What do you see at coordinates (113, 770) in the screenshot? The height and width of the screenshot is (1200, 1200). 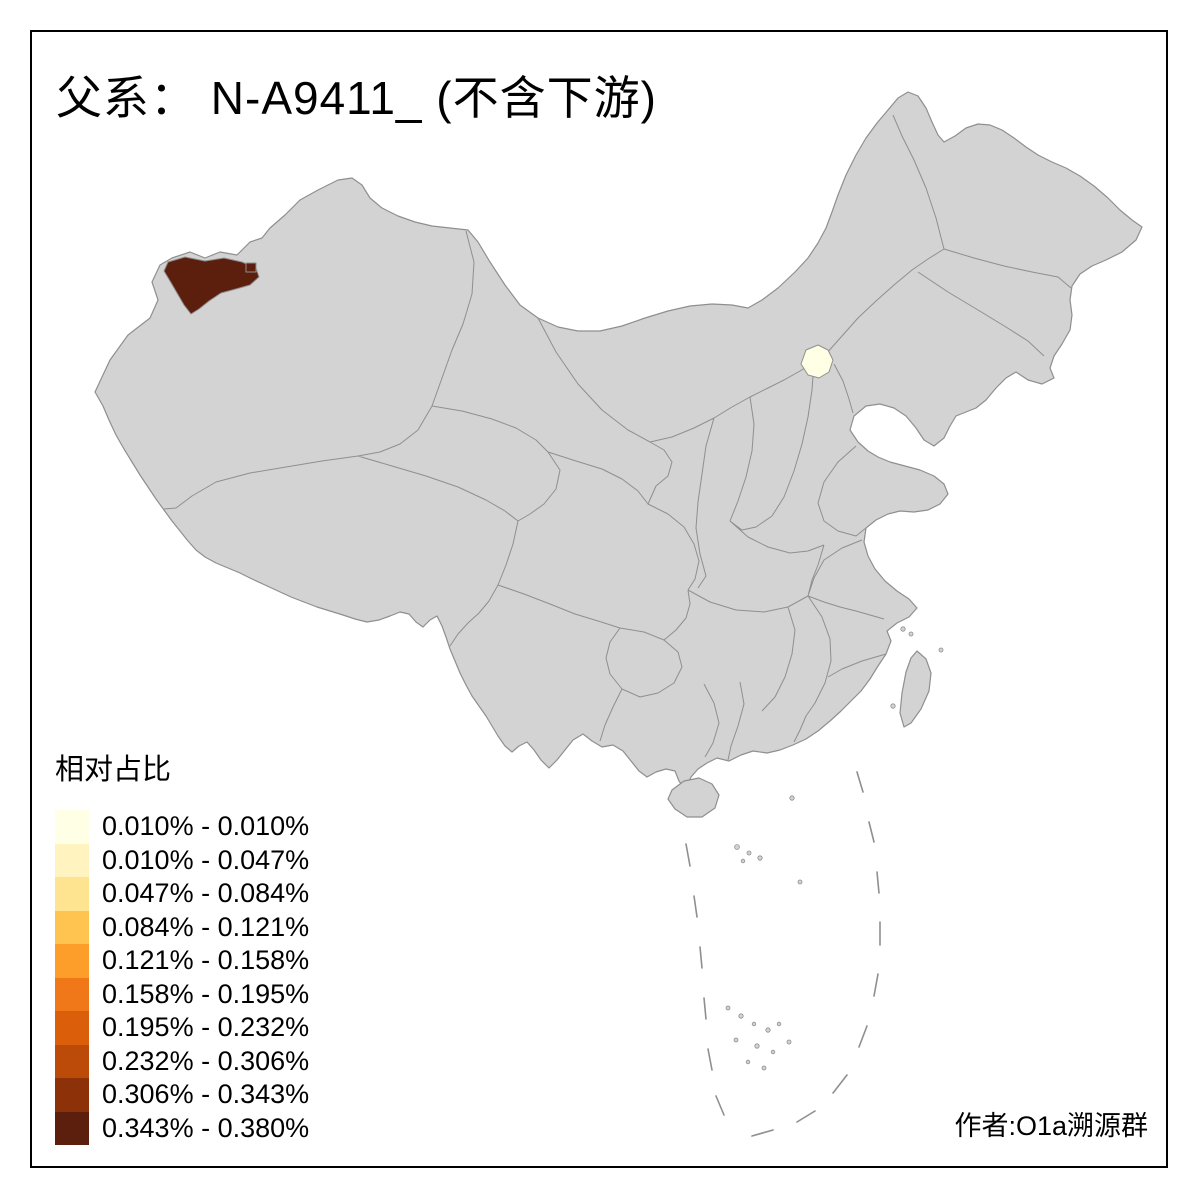 I see `legend-title: 相对占比` at bounding box center [113, 770].